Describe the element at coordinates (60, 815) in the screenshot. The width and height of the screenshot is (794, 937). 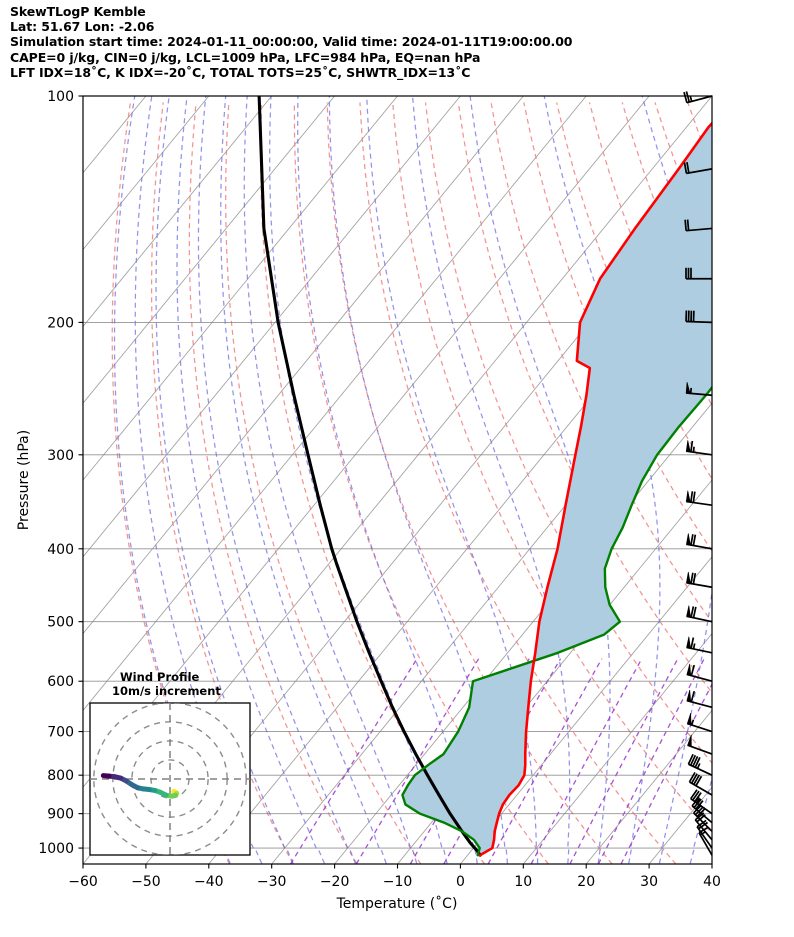
I see `y-axis-tick-label: 900` at that location.